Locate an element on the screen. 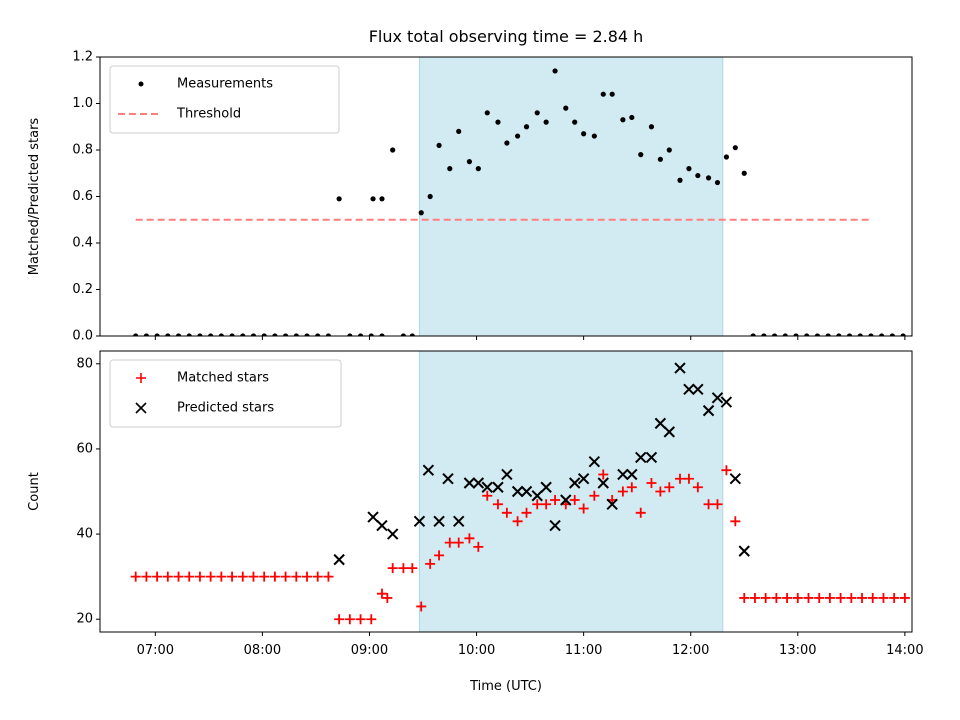 The height and width of the screenshot is (720, 960). x-tick-label: 09:00 is located at coordinates (369, 650).